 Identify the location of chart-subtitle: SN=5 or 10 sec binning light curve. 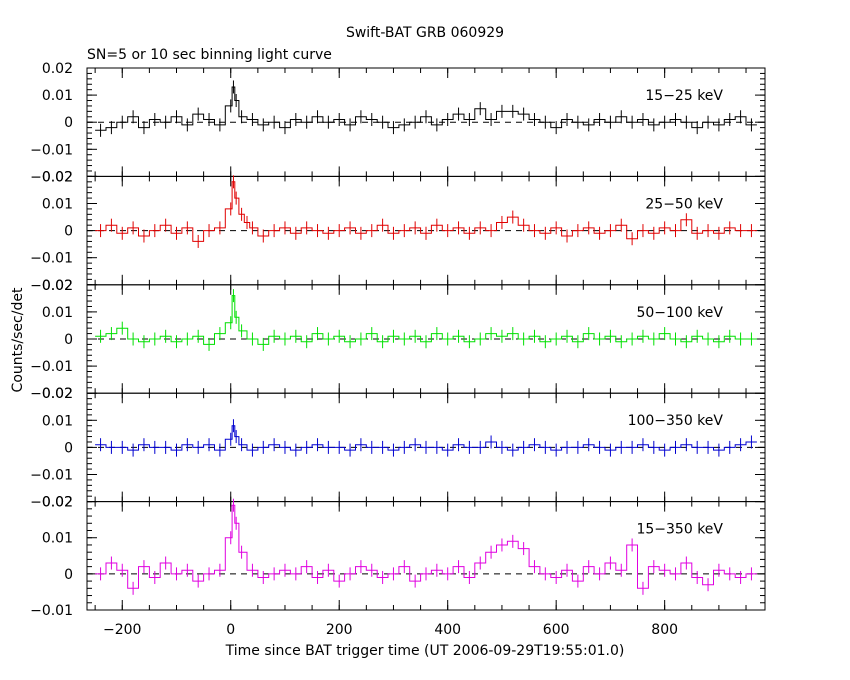
(209, 55).